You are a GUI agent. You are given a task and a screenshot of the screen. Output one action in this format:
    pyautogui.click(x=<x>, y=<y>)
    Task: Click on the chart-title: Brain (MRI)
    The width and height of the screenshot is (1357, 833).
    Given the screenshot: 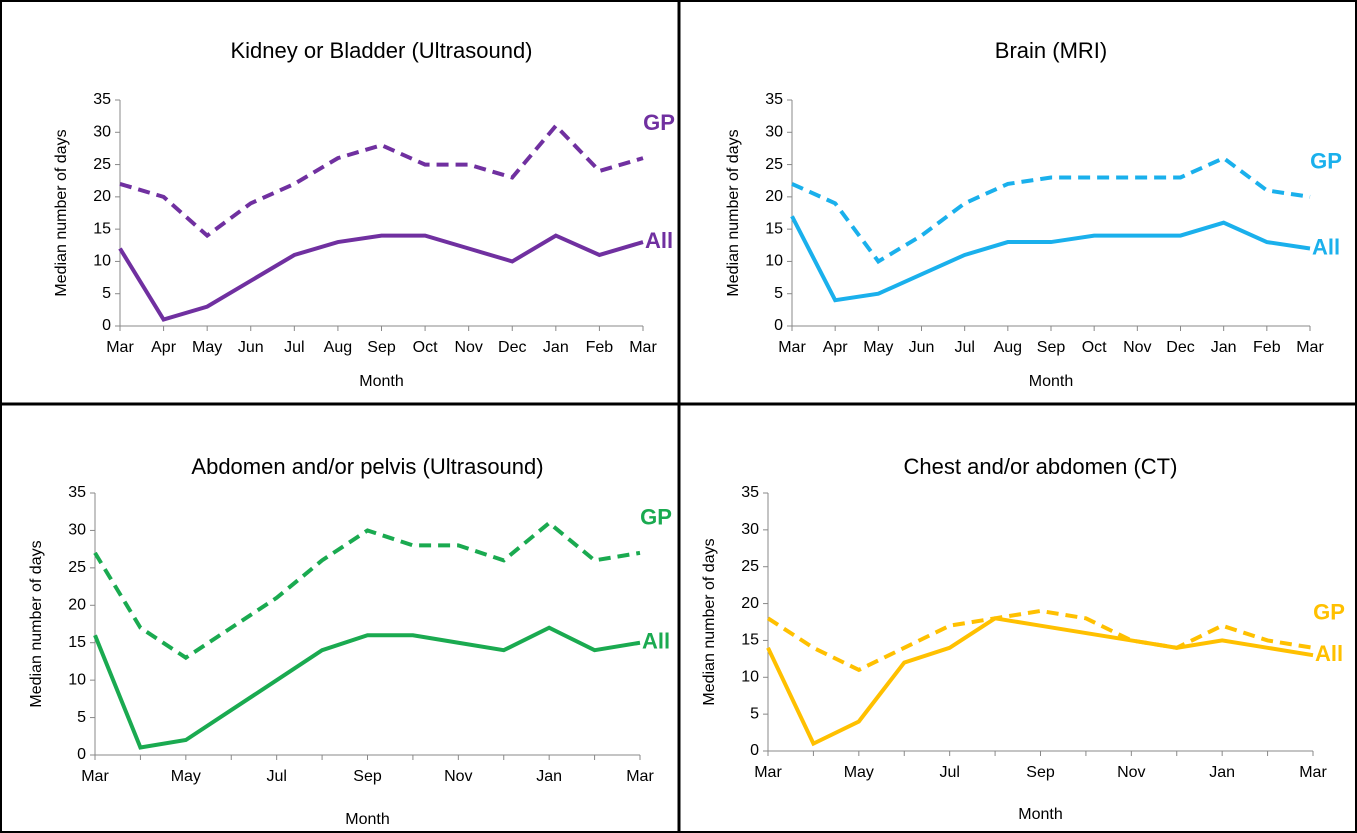 What is the action you would take?
    pyautogui.click(x=1051, y=50)
    